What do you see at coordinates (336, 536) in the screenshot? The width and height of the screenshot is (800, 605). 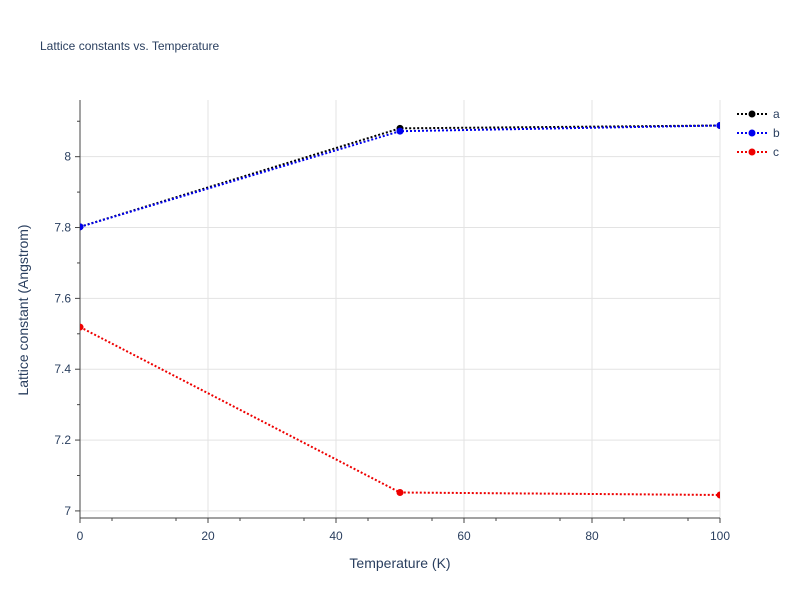 I see `x-tick-label: 40` at bounding box center [336, 536].